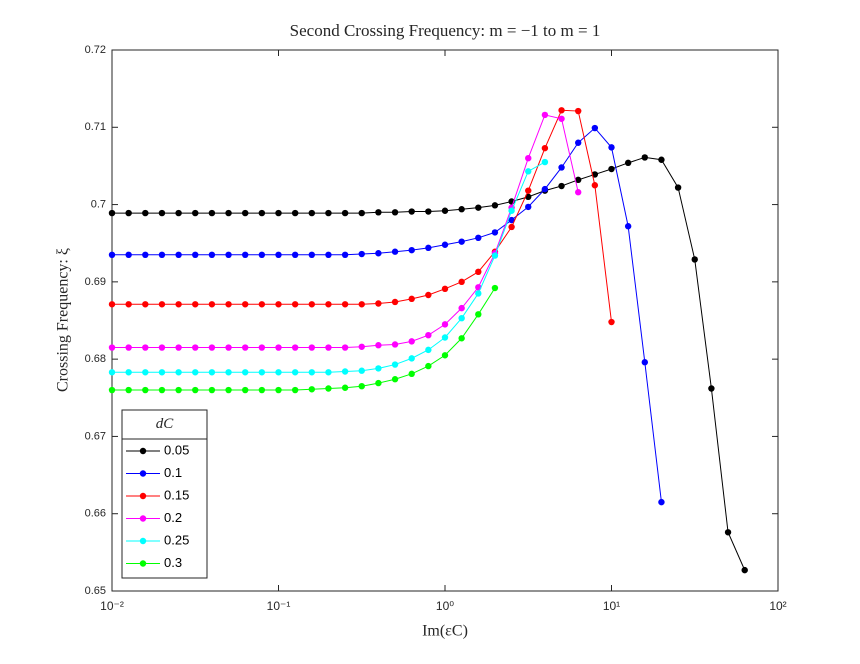 The height and width of the screenshot is (664, 860). I want to click on y-tick-label: 0.65, so click(95, 591).